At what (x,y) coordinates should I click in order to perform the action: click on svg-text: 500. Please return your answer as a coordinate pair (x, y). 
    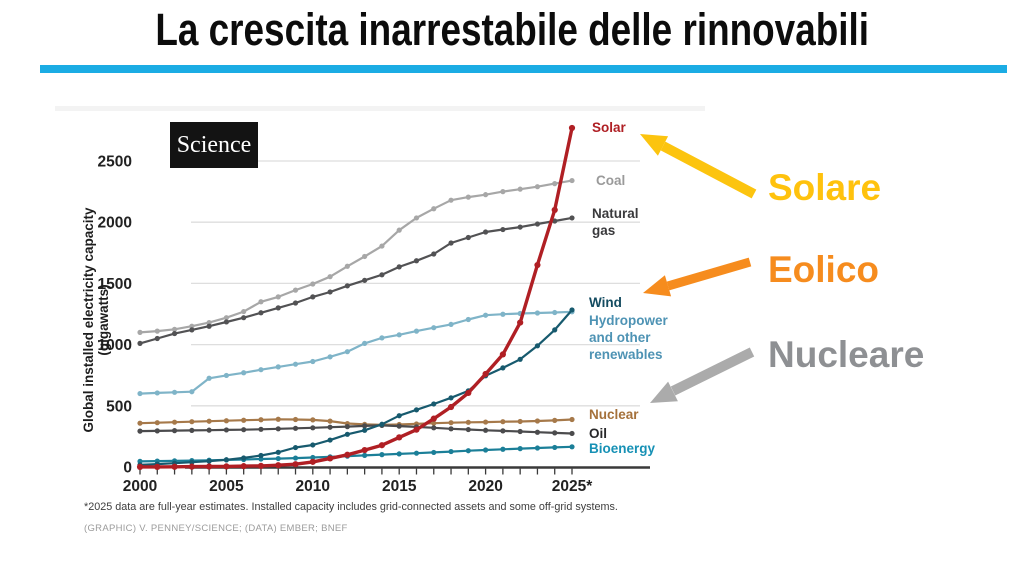
    Looking at the image, I should click on (119, 406).